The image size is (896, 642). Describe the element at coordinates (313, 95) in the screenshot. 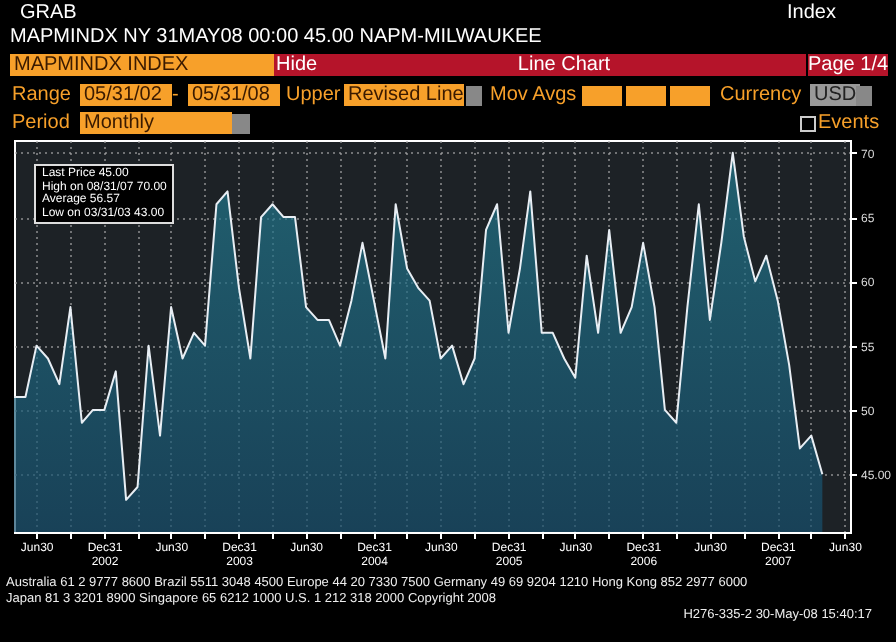

I see `text: Upper` at that location.